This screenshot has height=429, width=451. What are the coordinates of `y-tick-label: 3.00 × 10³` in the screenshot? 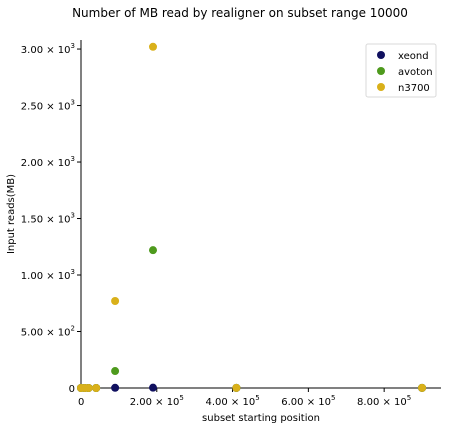 It's located at (48, 49).